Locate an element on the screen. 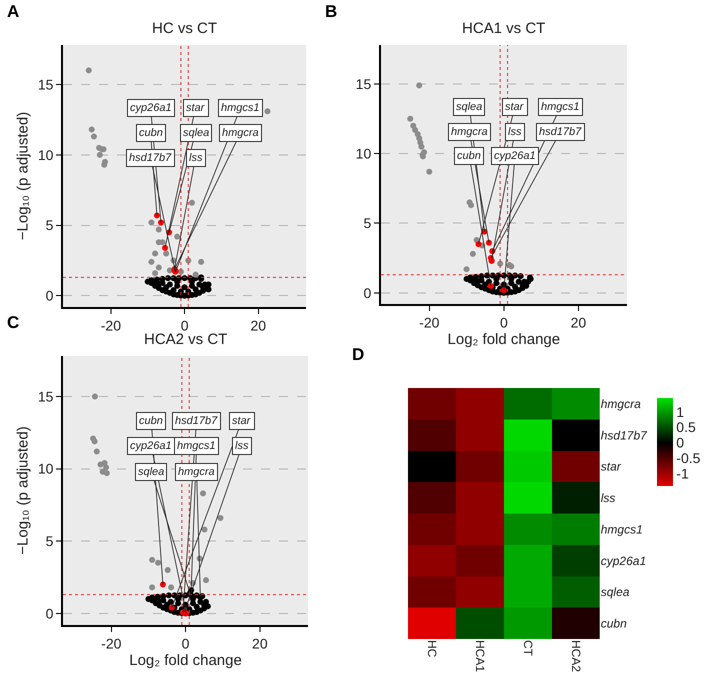  y-tick-label: cyp26a1 is located at coordinates (623, 561).